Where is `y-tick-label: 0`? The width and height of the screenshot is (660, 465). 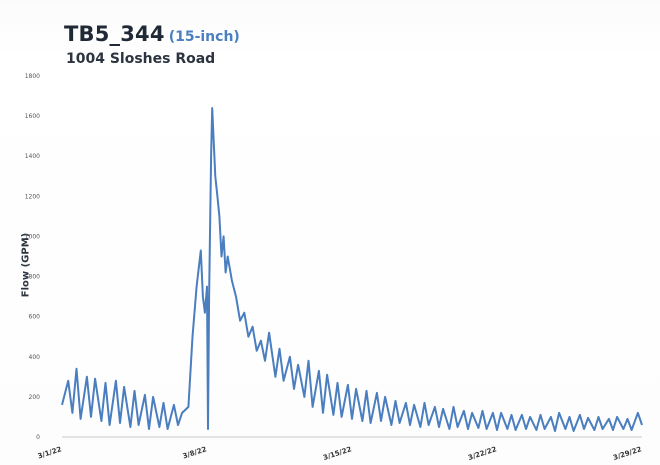
y-tick-label: 0 is located at coordinates (38, 437).